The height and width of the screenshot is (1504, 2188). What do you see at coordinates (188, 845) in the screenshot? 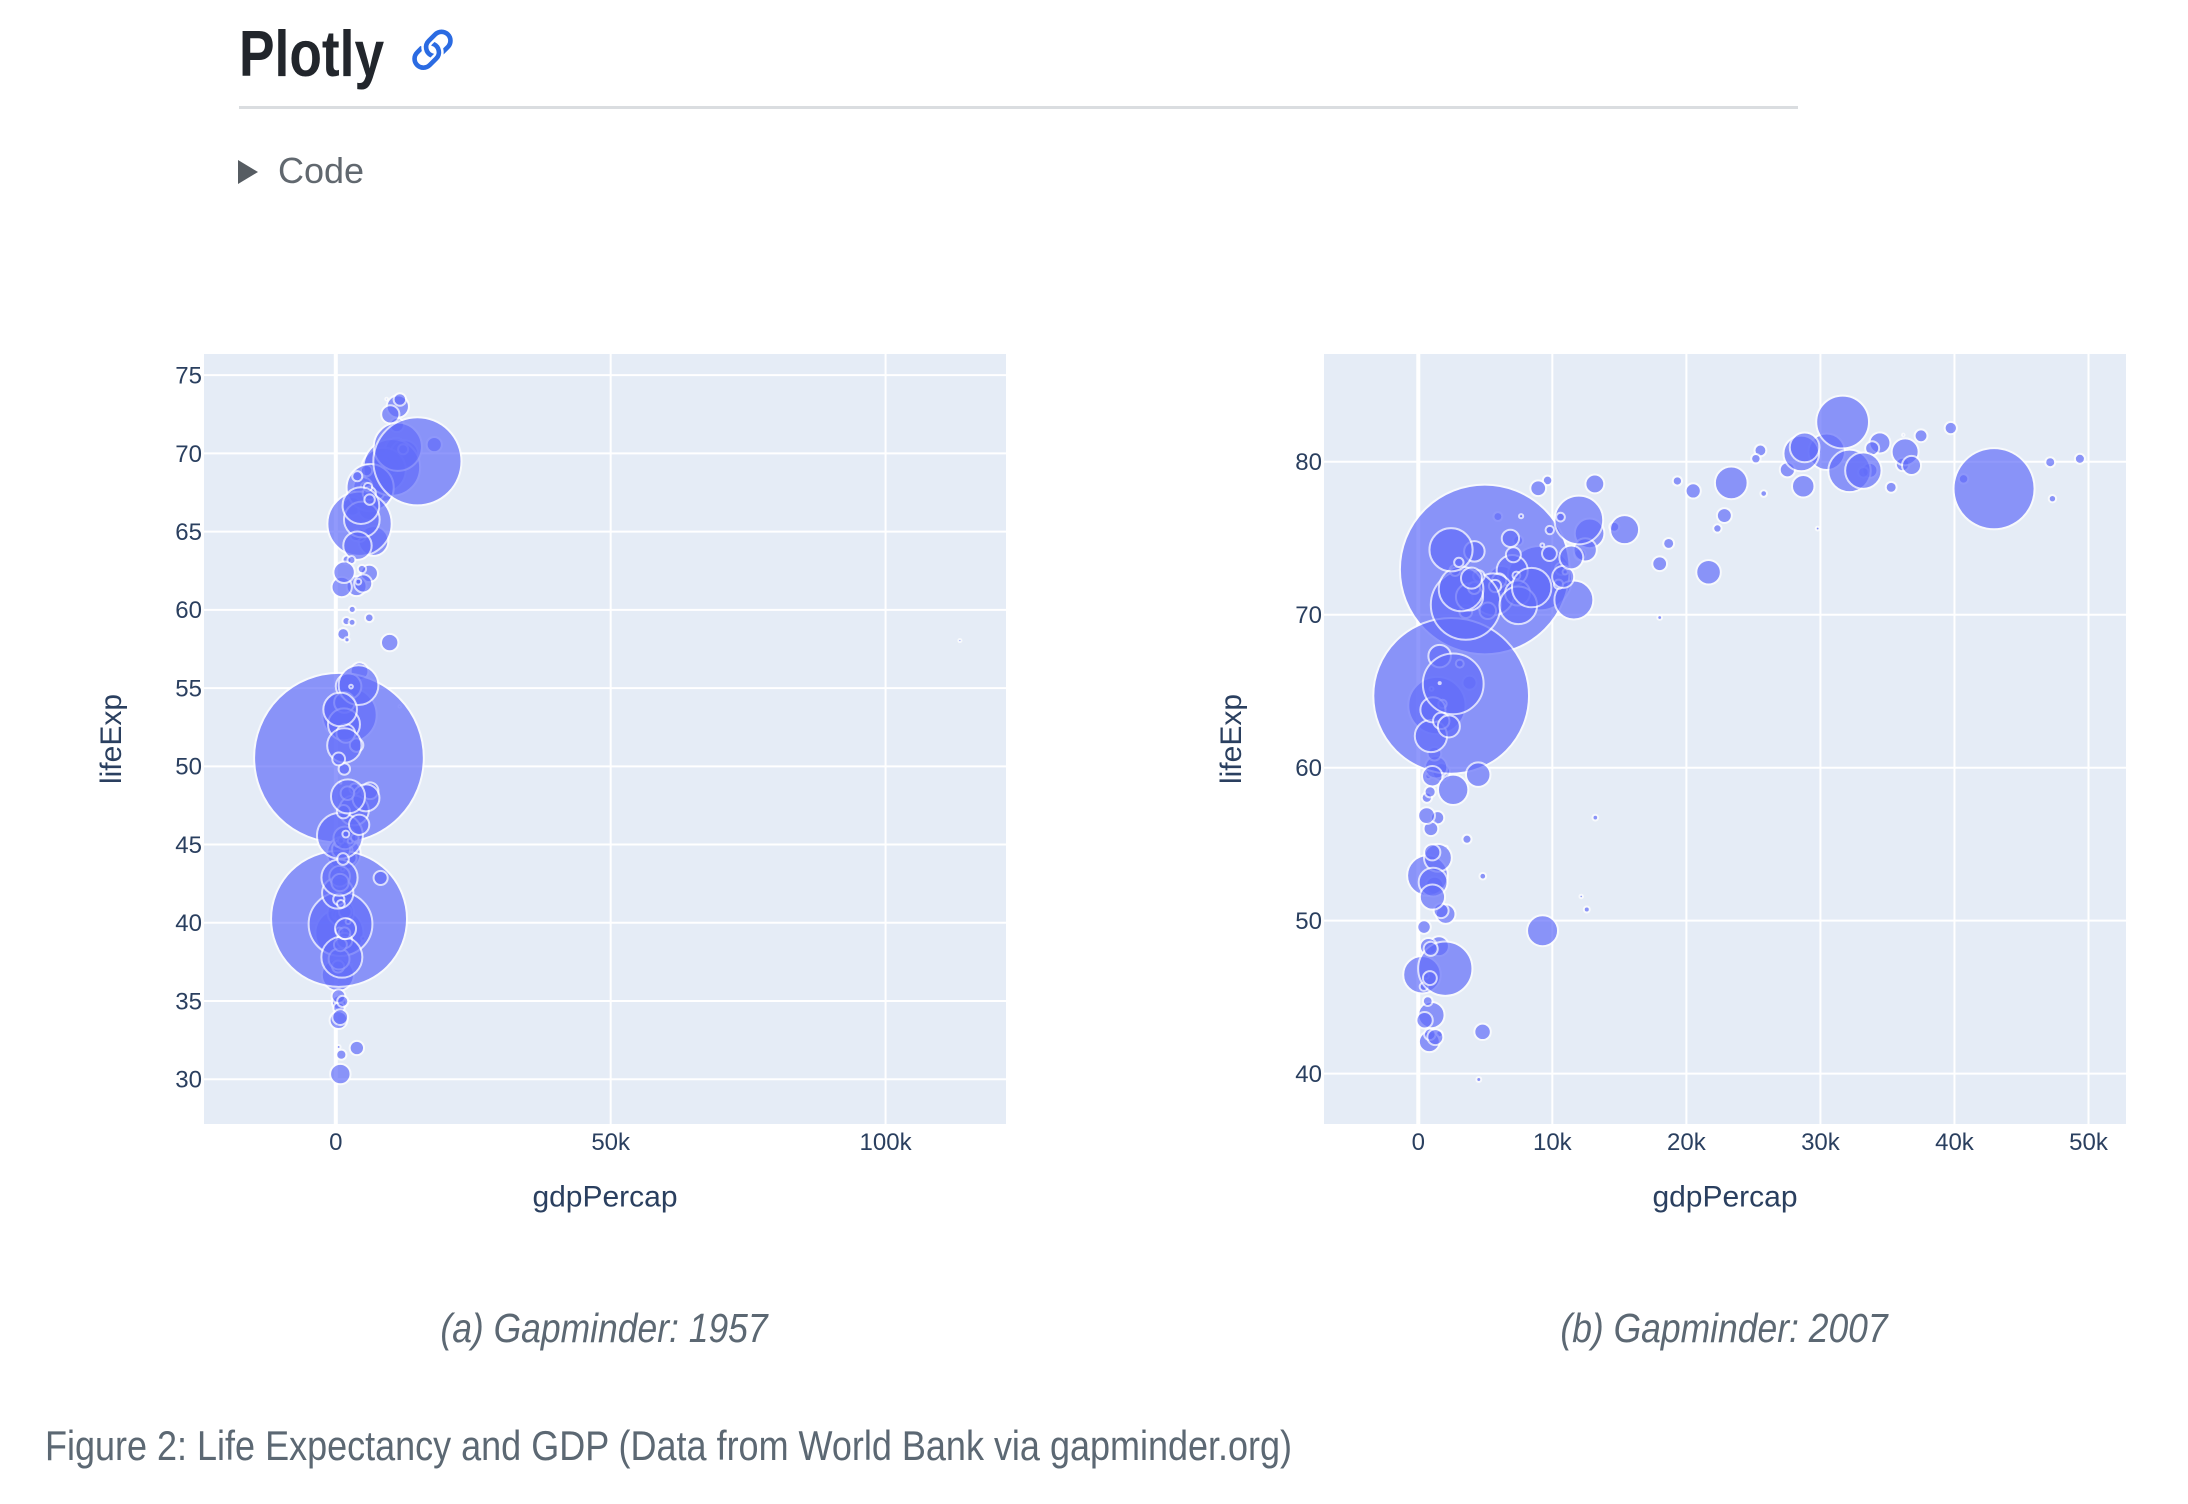
I see `svg-text: 45` at bounding box center [188, 845].